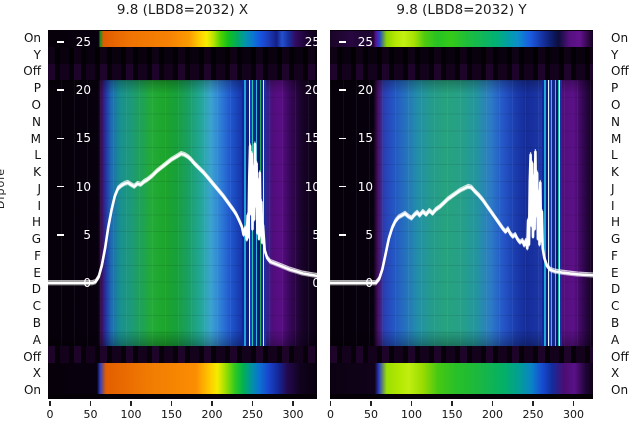  Describe the element at coordinates (310, 90) in the screenshot. I see `y-tick-label-inset-right: 20` at that location.